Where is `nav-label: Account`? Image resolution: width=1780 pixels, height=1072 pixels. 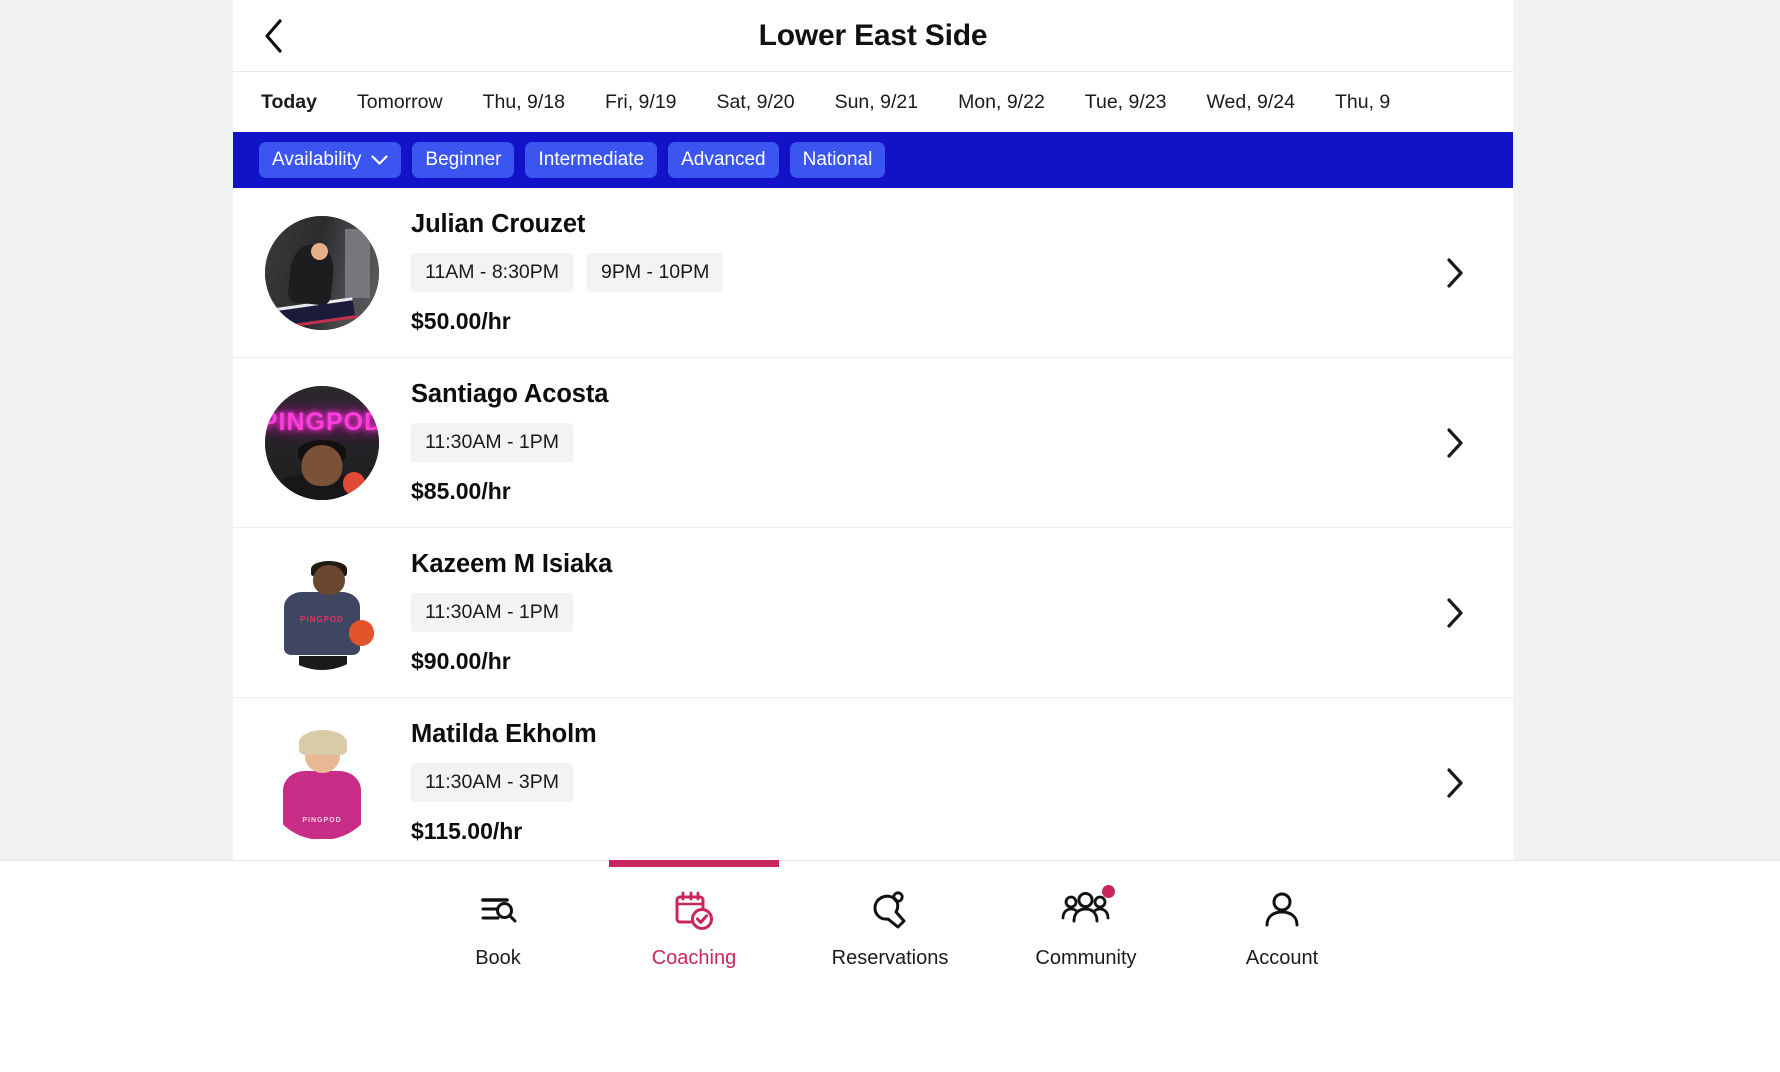 nav-label: Account is located at coordinates (1282, 958).